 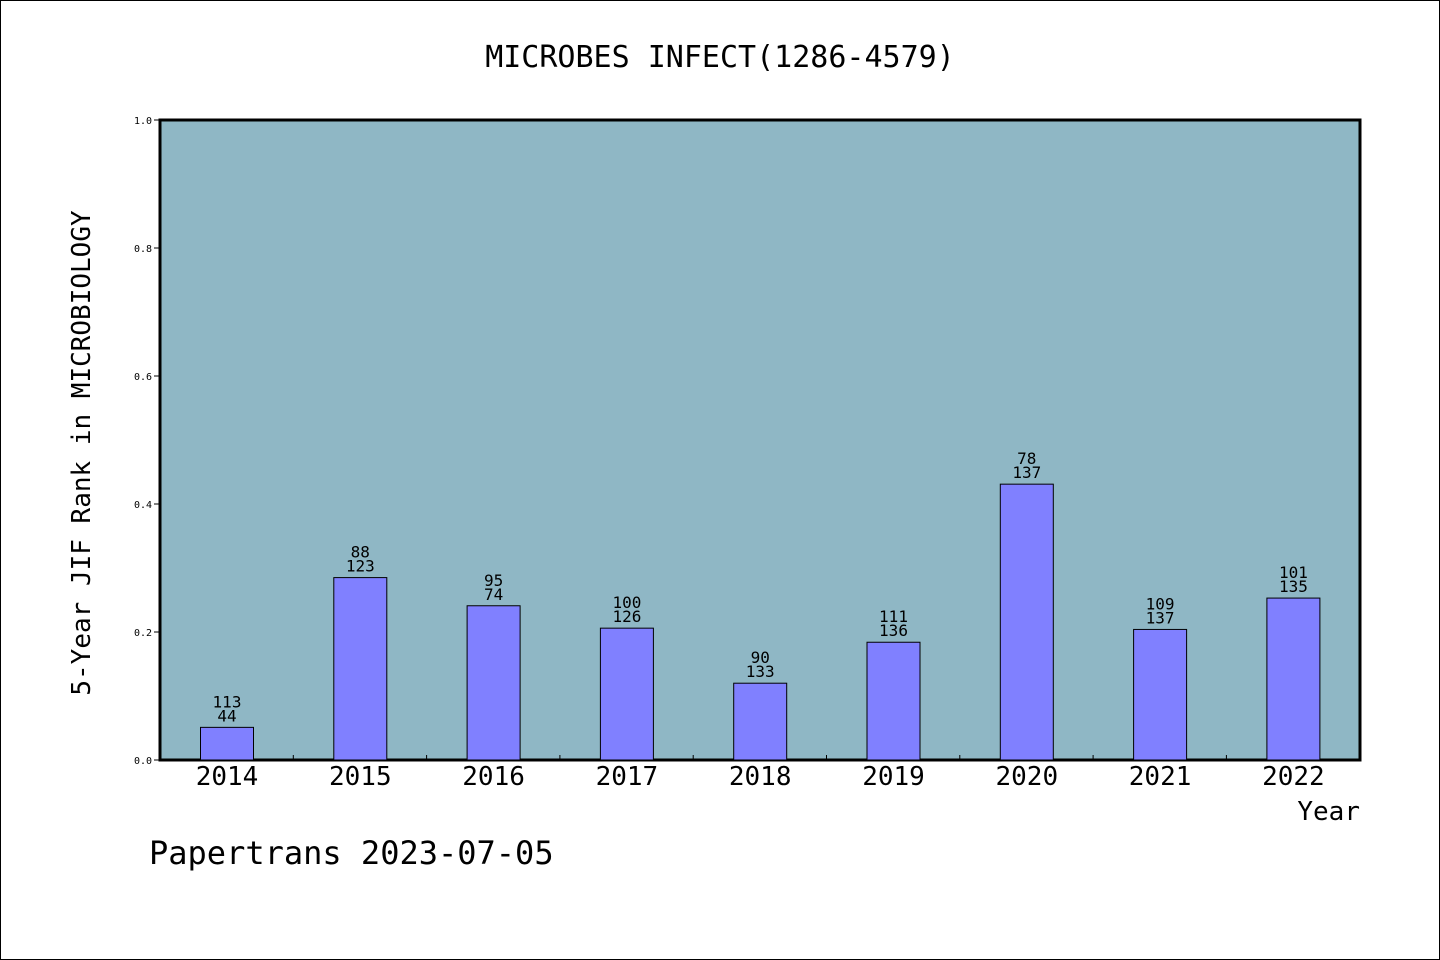 What do you see at coordinates (760, 777) in the screenshot?
I see `x-tick-label: 2018` at bounding box center [760, 777].